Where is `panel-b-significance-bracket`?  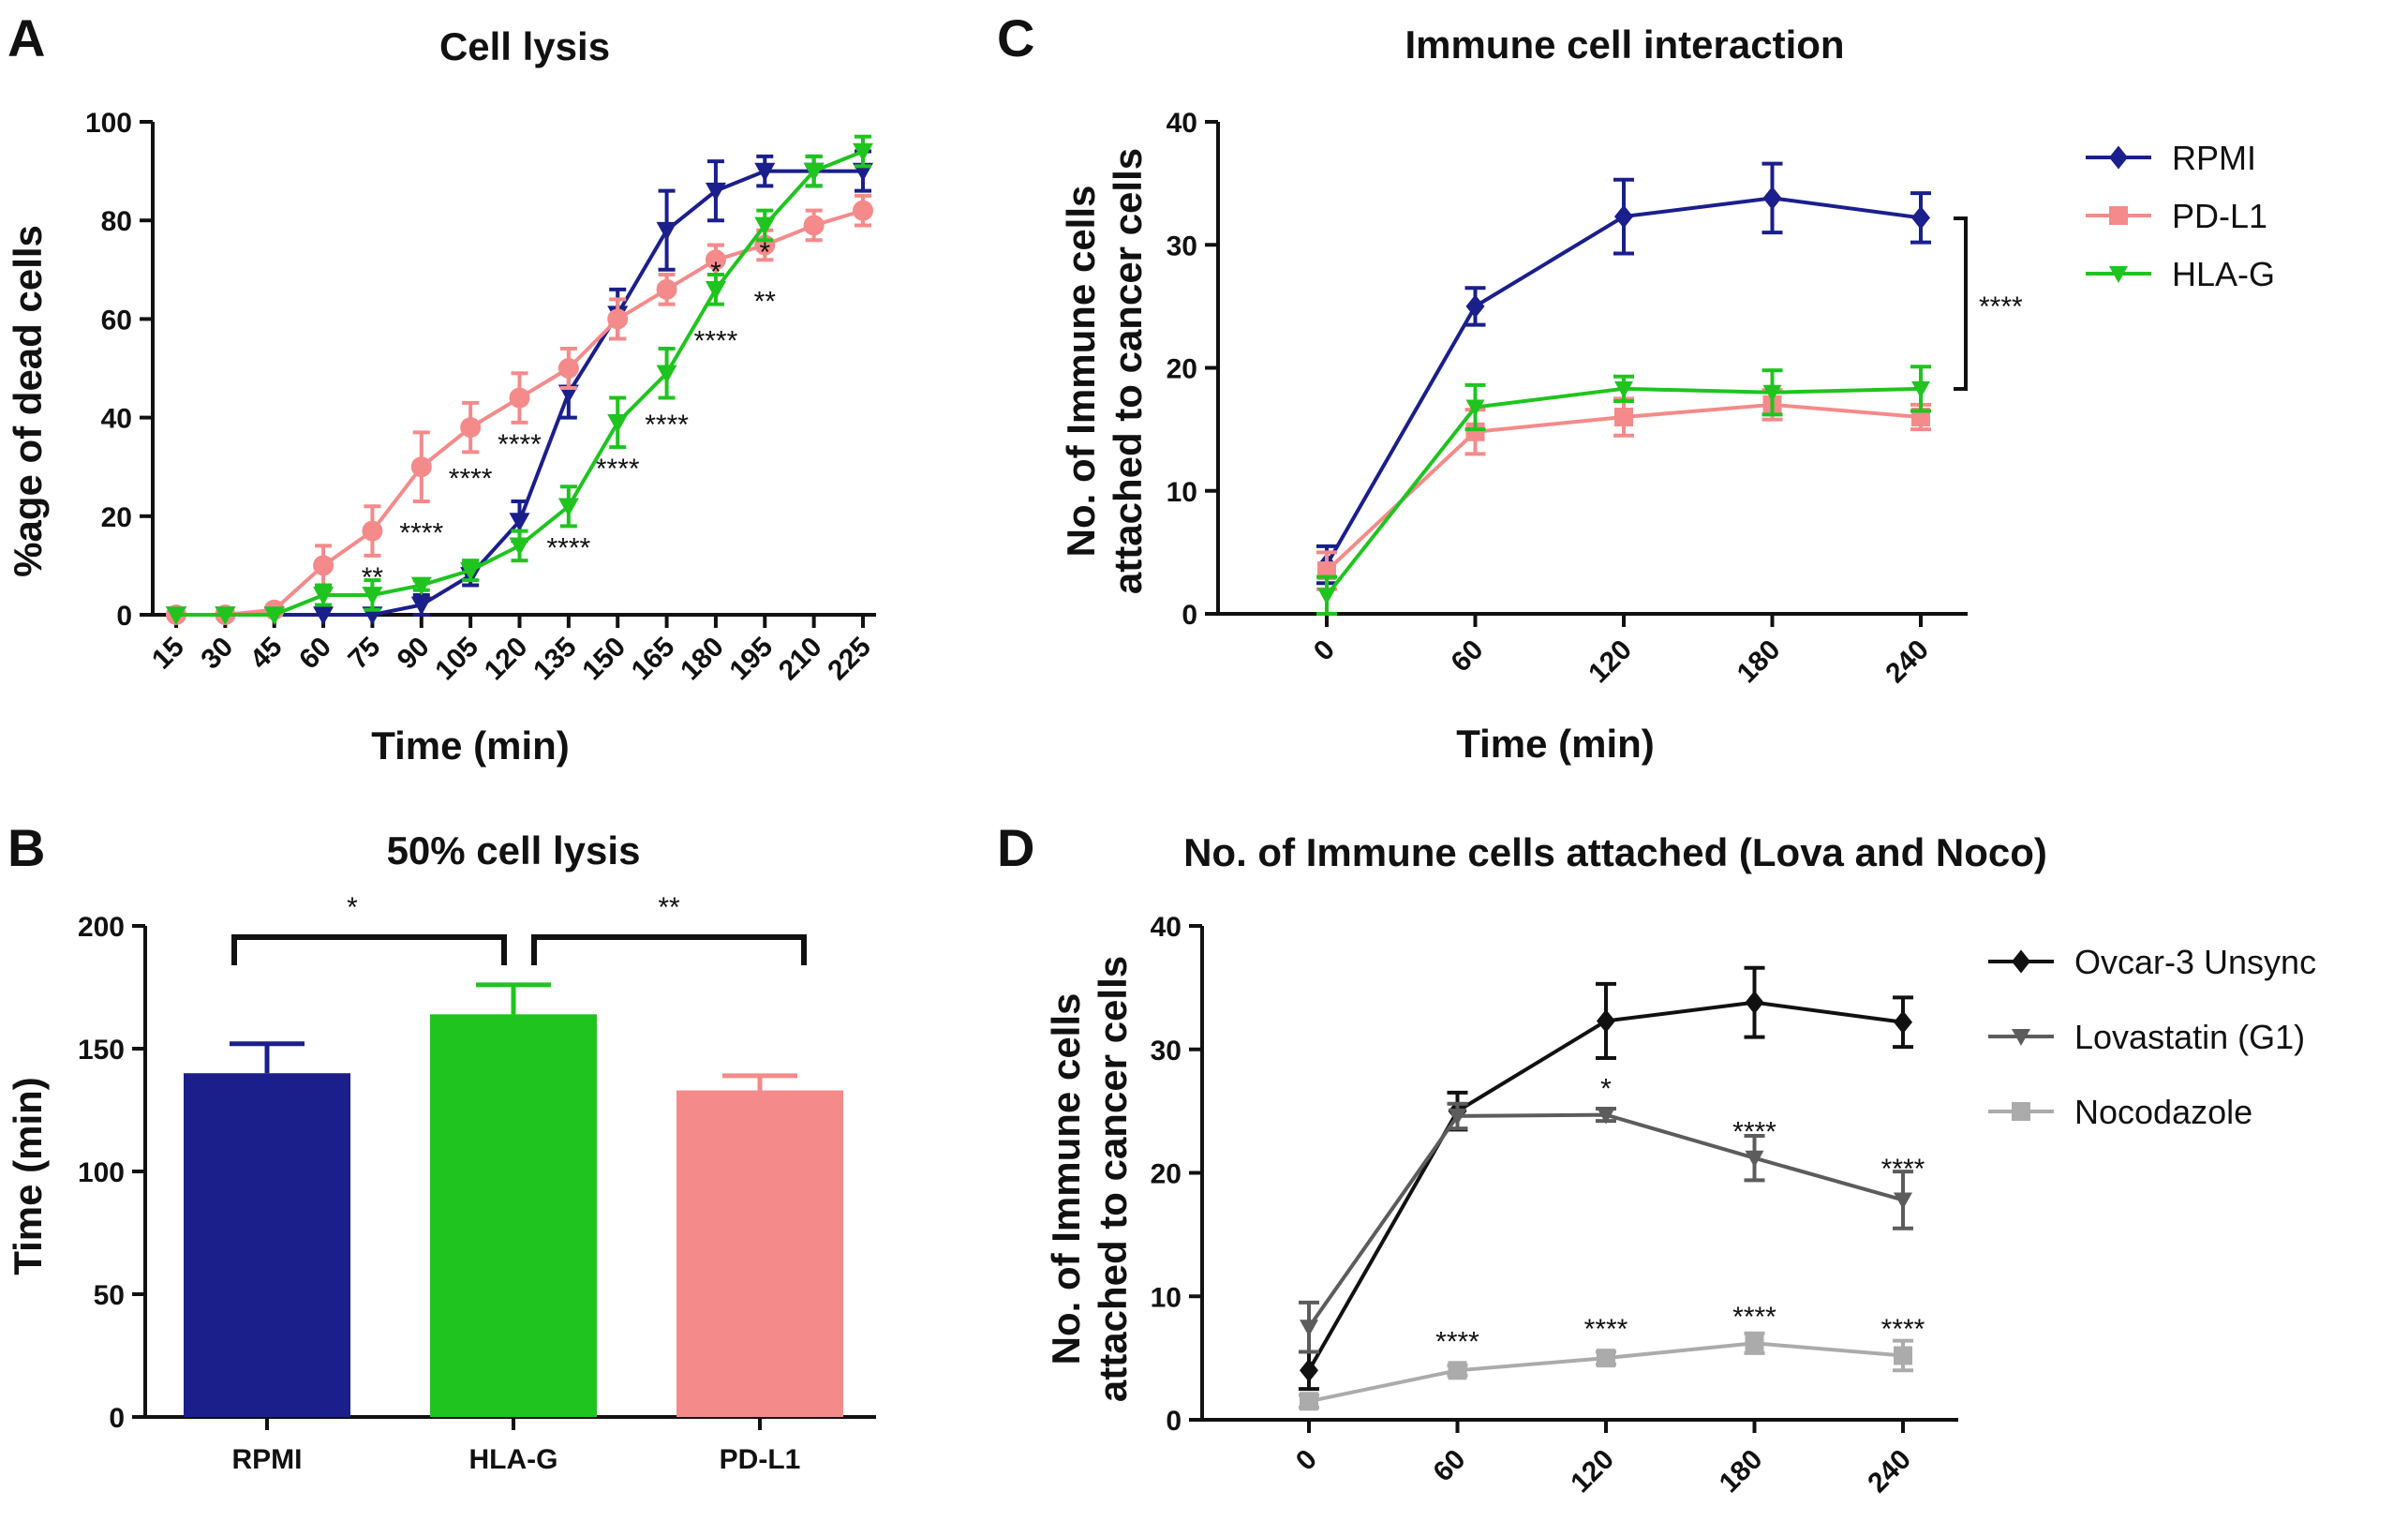 panel-b-significance-bracket is located at coordinates (369, 949).